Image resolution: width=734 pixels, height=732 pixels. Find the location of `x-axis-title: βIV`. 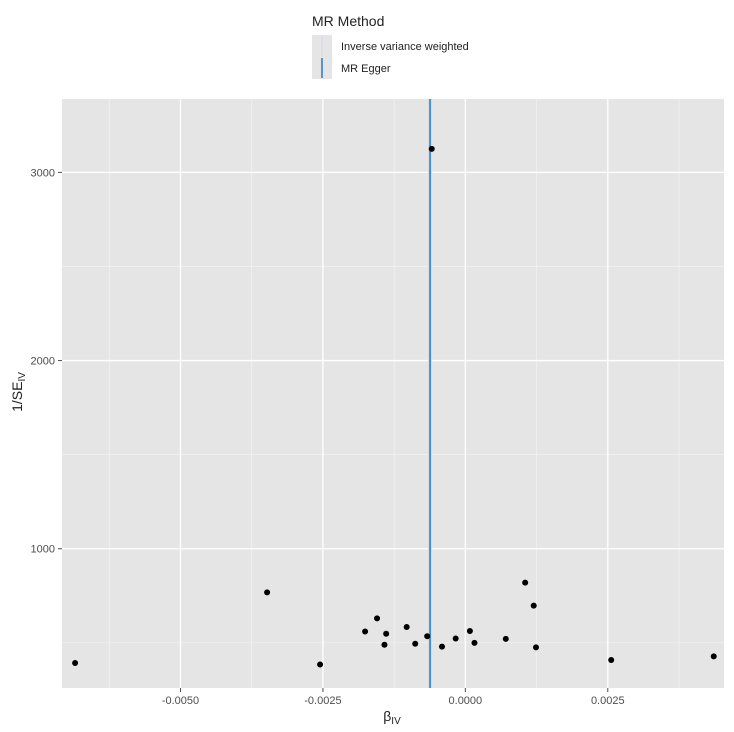

x-axis-title: βIV is located at coordinates (392, 717).